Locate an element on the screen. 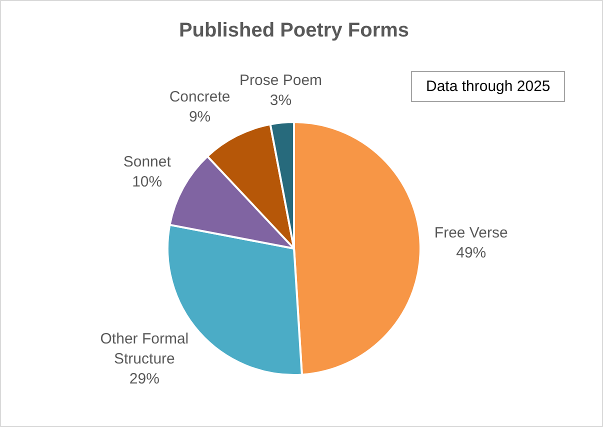 The height and width of the screenshot is (427, 603). slice-label: Other Formal Structure is located at coordinates (144, 349).